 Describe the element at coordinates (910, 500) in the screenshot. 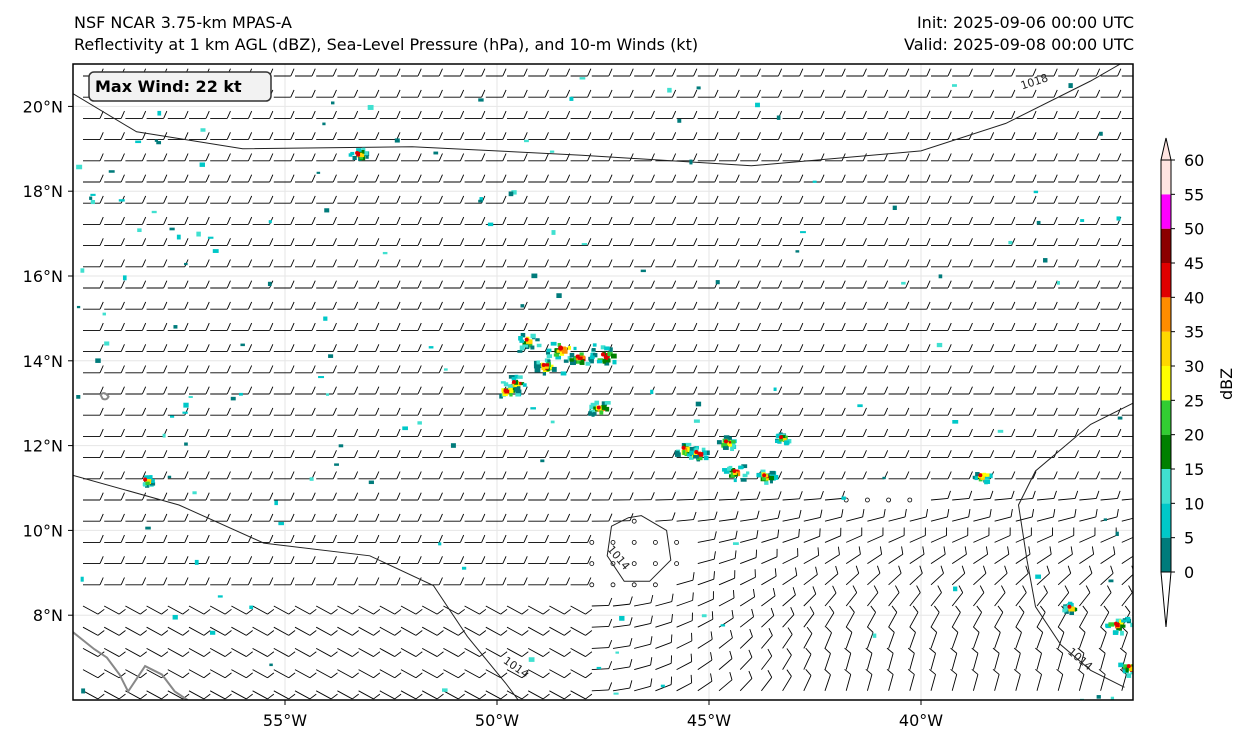

I see `calm-wind-marker` at that location.